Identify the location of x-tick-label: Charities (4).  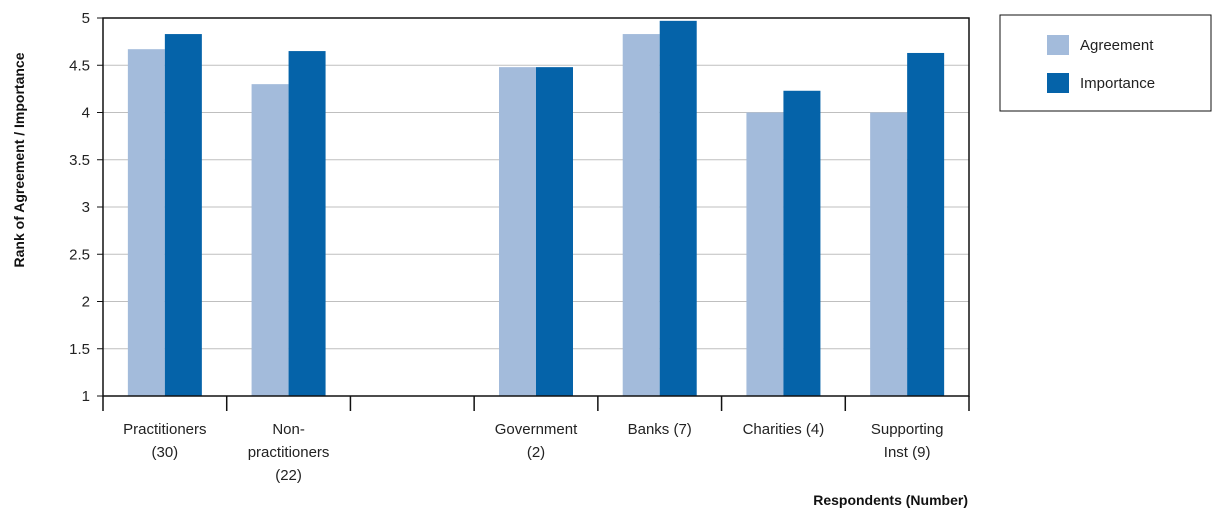
(784, 429).